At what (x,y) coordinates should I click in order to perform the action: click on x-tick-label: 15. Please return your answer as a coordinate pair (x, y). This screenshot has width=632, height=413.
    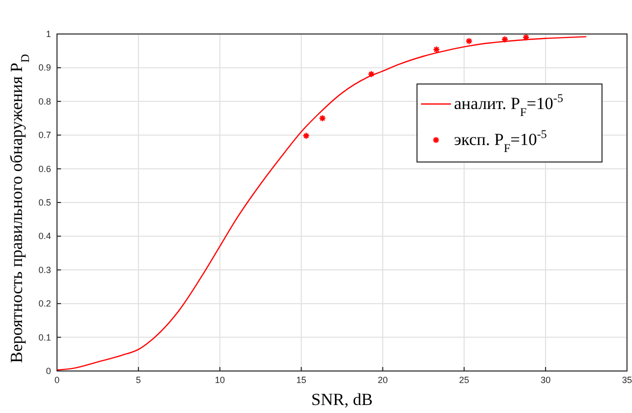
    Looking at the image, I should click on (301, 380).